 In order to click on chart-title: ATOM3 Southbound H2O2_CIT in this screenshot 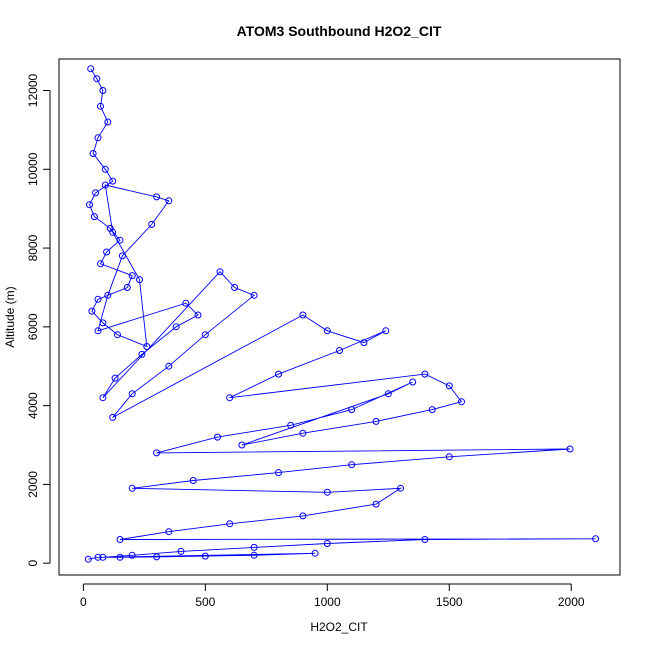, I will do `click(339, 31)`.